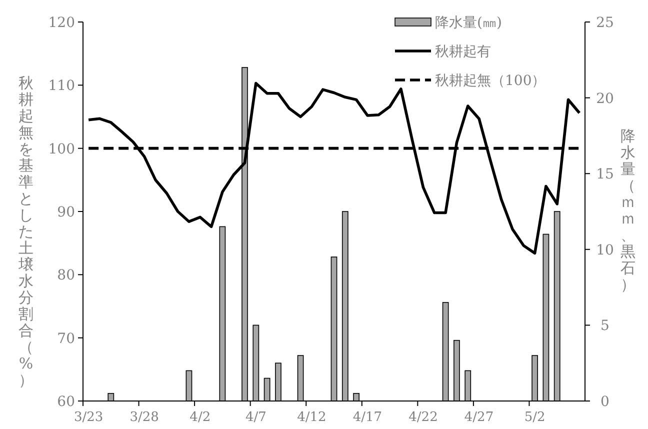 This screenshot has height=429, width=648. What do you see at coordinates (490, 81) in the screenshot?
I see `legend-label: 秋耕起無（100）` at bounding box center [490, 81].